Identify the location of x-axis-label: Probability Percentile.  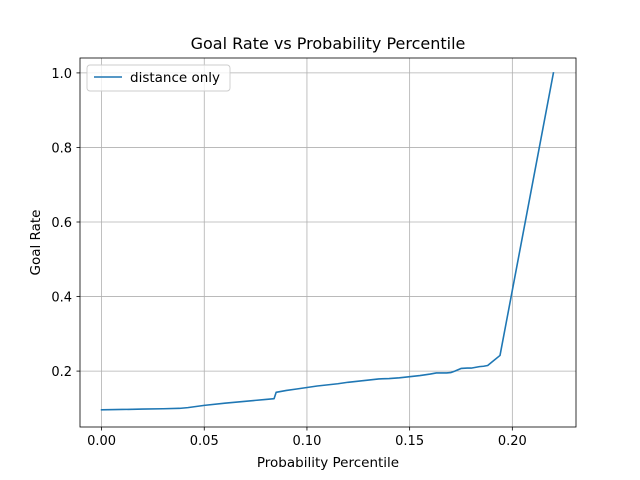
(328, 463).